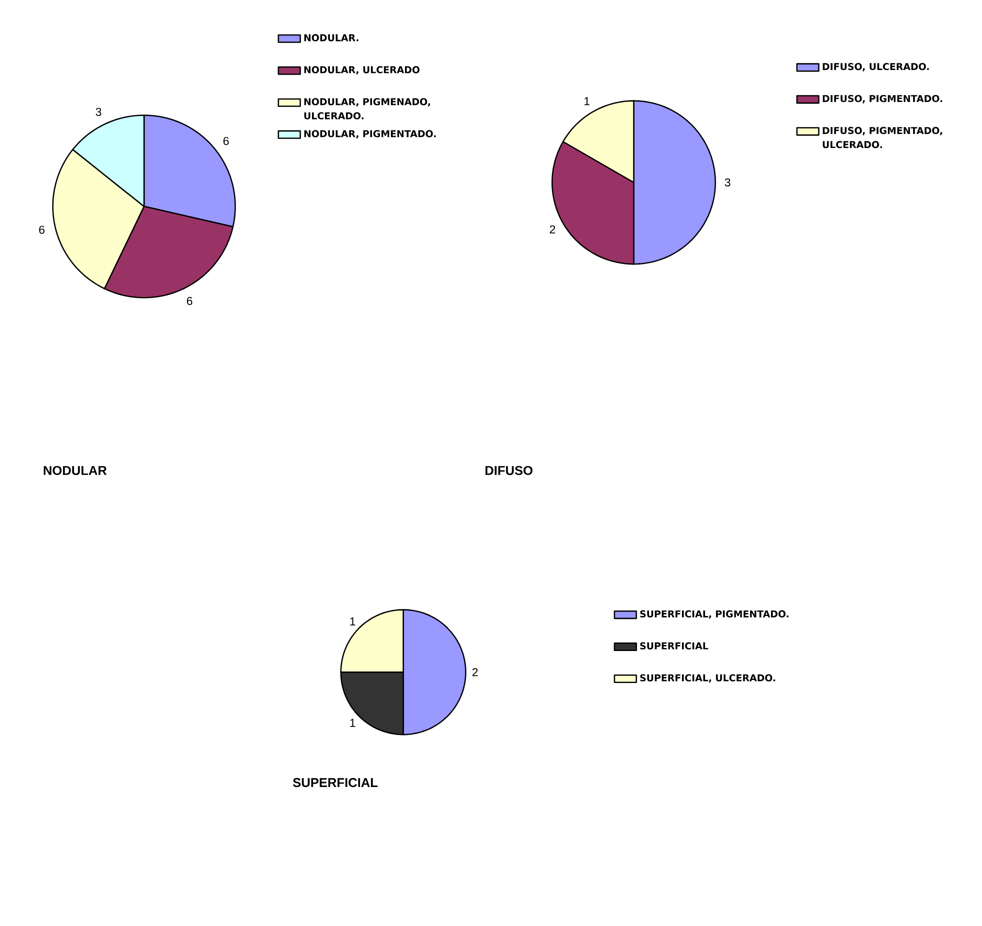  I want to click on legend-label: DIFUSO, PIGMENTADO, ULCERADO., so click(882, 137).